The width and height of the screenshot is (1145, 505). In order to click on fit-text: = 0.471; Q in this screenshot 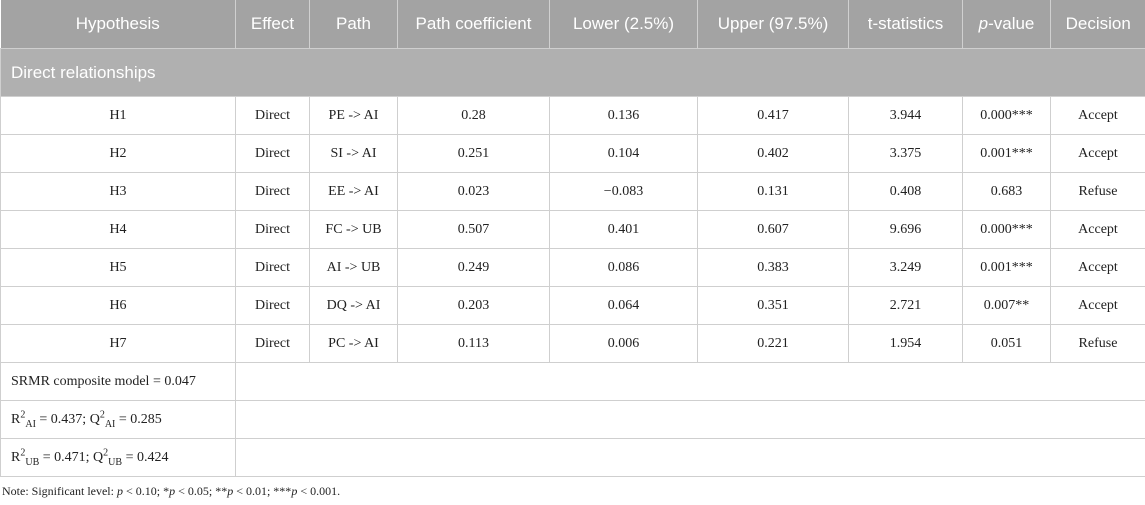, I will do `click(71, 457)`.